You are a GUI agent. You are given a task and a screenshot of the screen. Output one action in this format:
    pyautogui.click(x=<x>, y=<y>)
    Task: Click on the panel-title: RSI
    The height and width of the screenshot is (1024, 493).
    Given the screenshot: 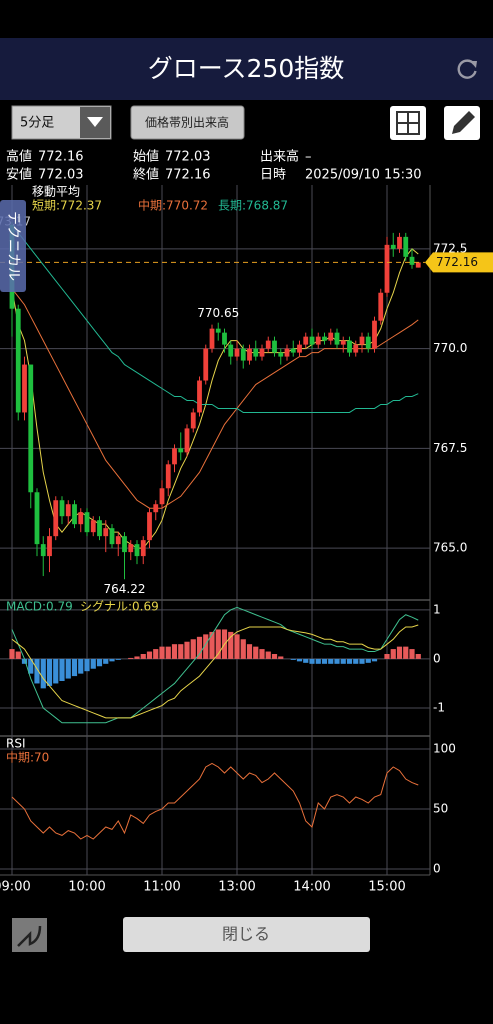 What is the action you would take?
    pyautogui.click(x=16, y=744)
    